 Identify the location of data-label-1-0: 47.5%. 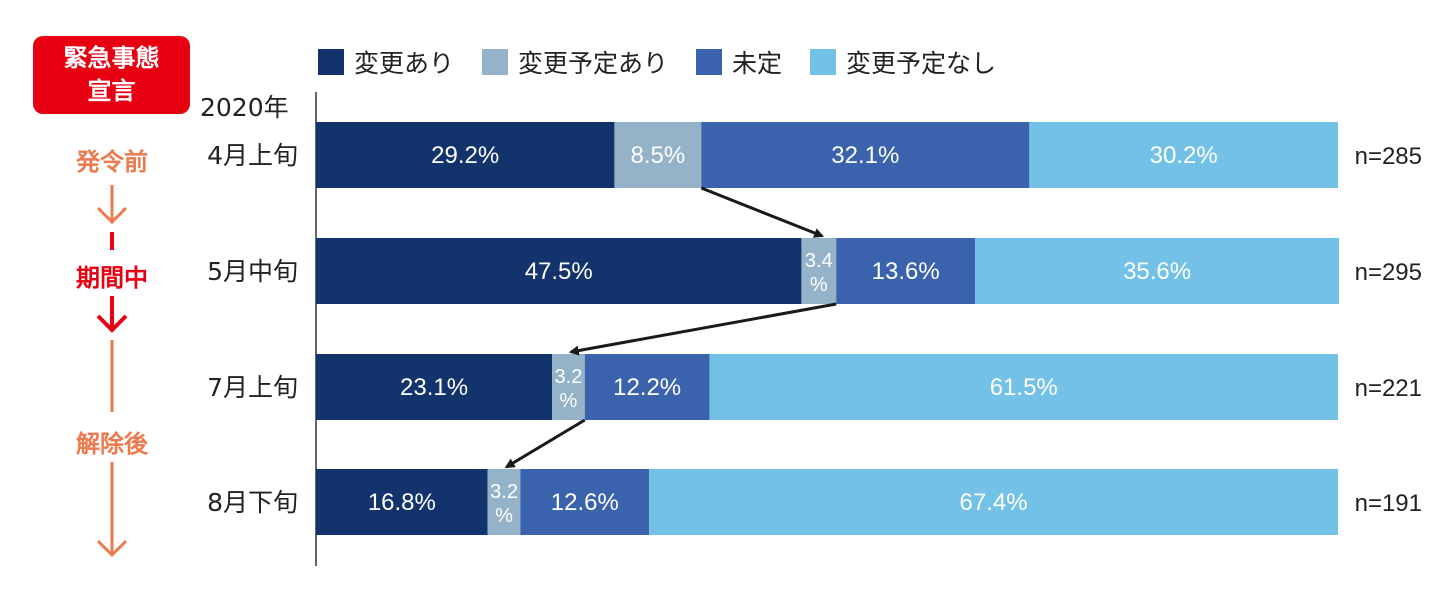
(559, 271).